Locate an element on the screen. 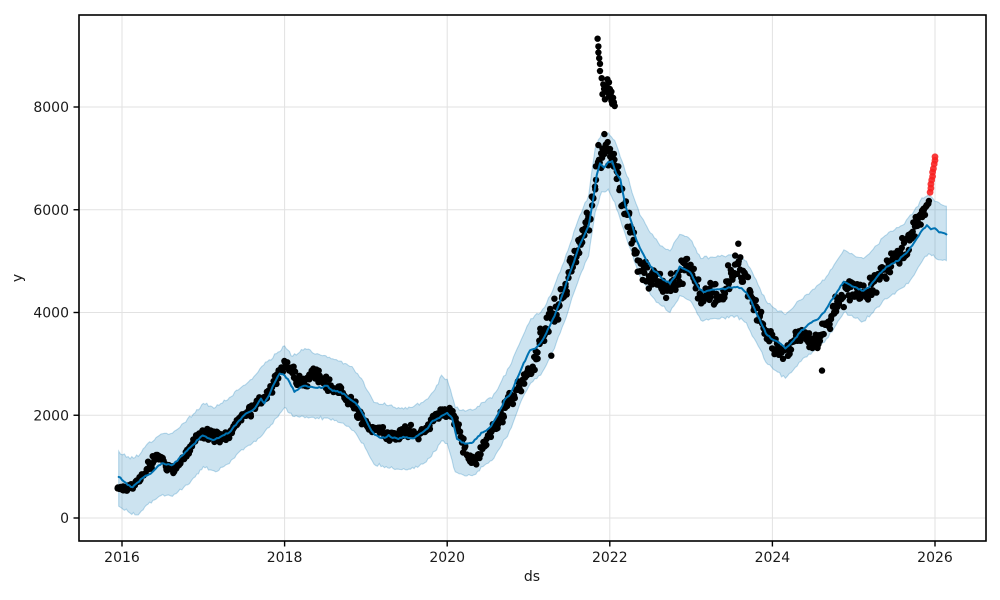 Image resolution: width=1000 pixels, height=600 pixels. y-tick-label-8000: 8000 is located at coordinates (51, 108).